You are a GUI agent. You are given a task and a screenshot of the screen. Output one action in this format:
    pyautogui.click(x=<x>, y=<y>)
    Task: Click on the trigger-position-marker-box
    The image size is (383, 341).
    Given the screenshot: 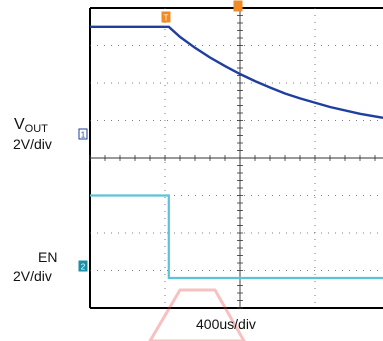 What is the action you would take?
    pyautogui.click(x=238, y=6)
    